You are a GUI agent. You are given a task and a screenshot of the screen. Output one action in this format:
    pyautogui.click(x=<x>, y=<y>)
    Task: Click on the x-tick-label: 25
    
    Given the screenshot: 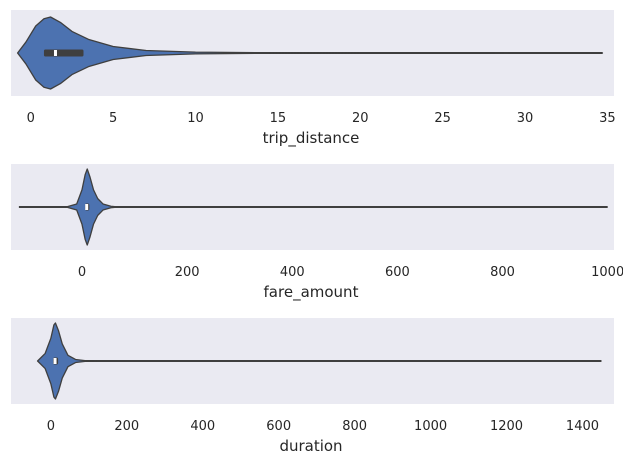 What is the action you would take?
    pyautogui.click(x=442, y=118)
    